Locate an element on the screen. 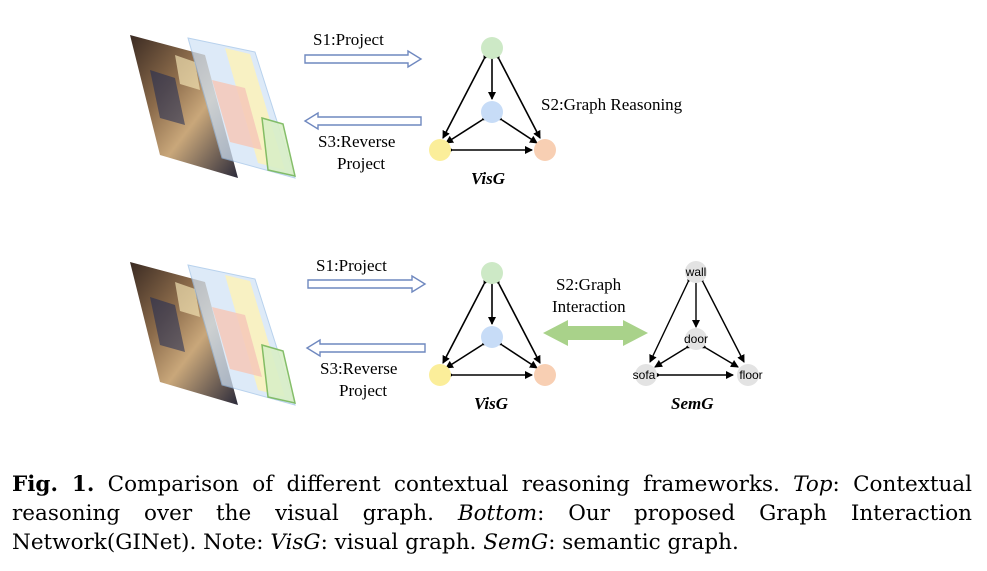  semg-label-floor: floor is located at coordinates (750, 375).